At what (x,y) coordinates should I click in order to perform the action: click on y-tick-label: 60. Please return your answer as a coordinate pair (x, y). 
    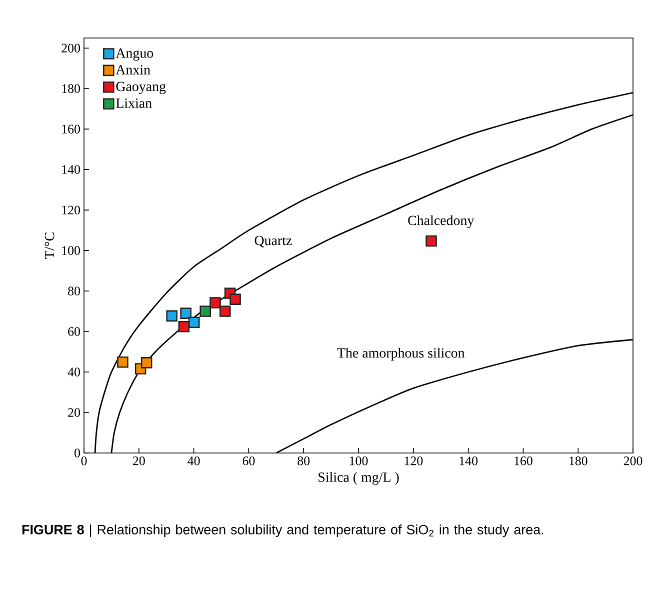
    Looking at the image, I should click on (74, 331).